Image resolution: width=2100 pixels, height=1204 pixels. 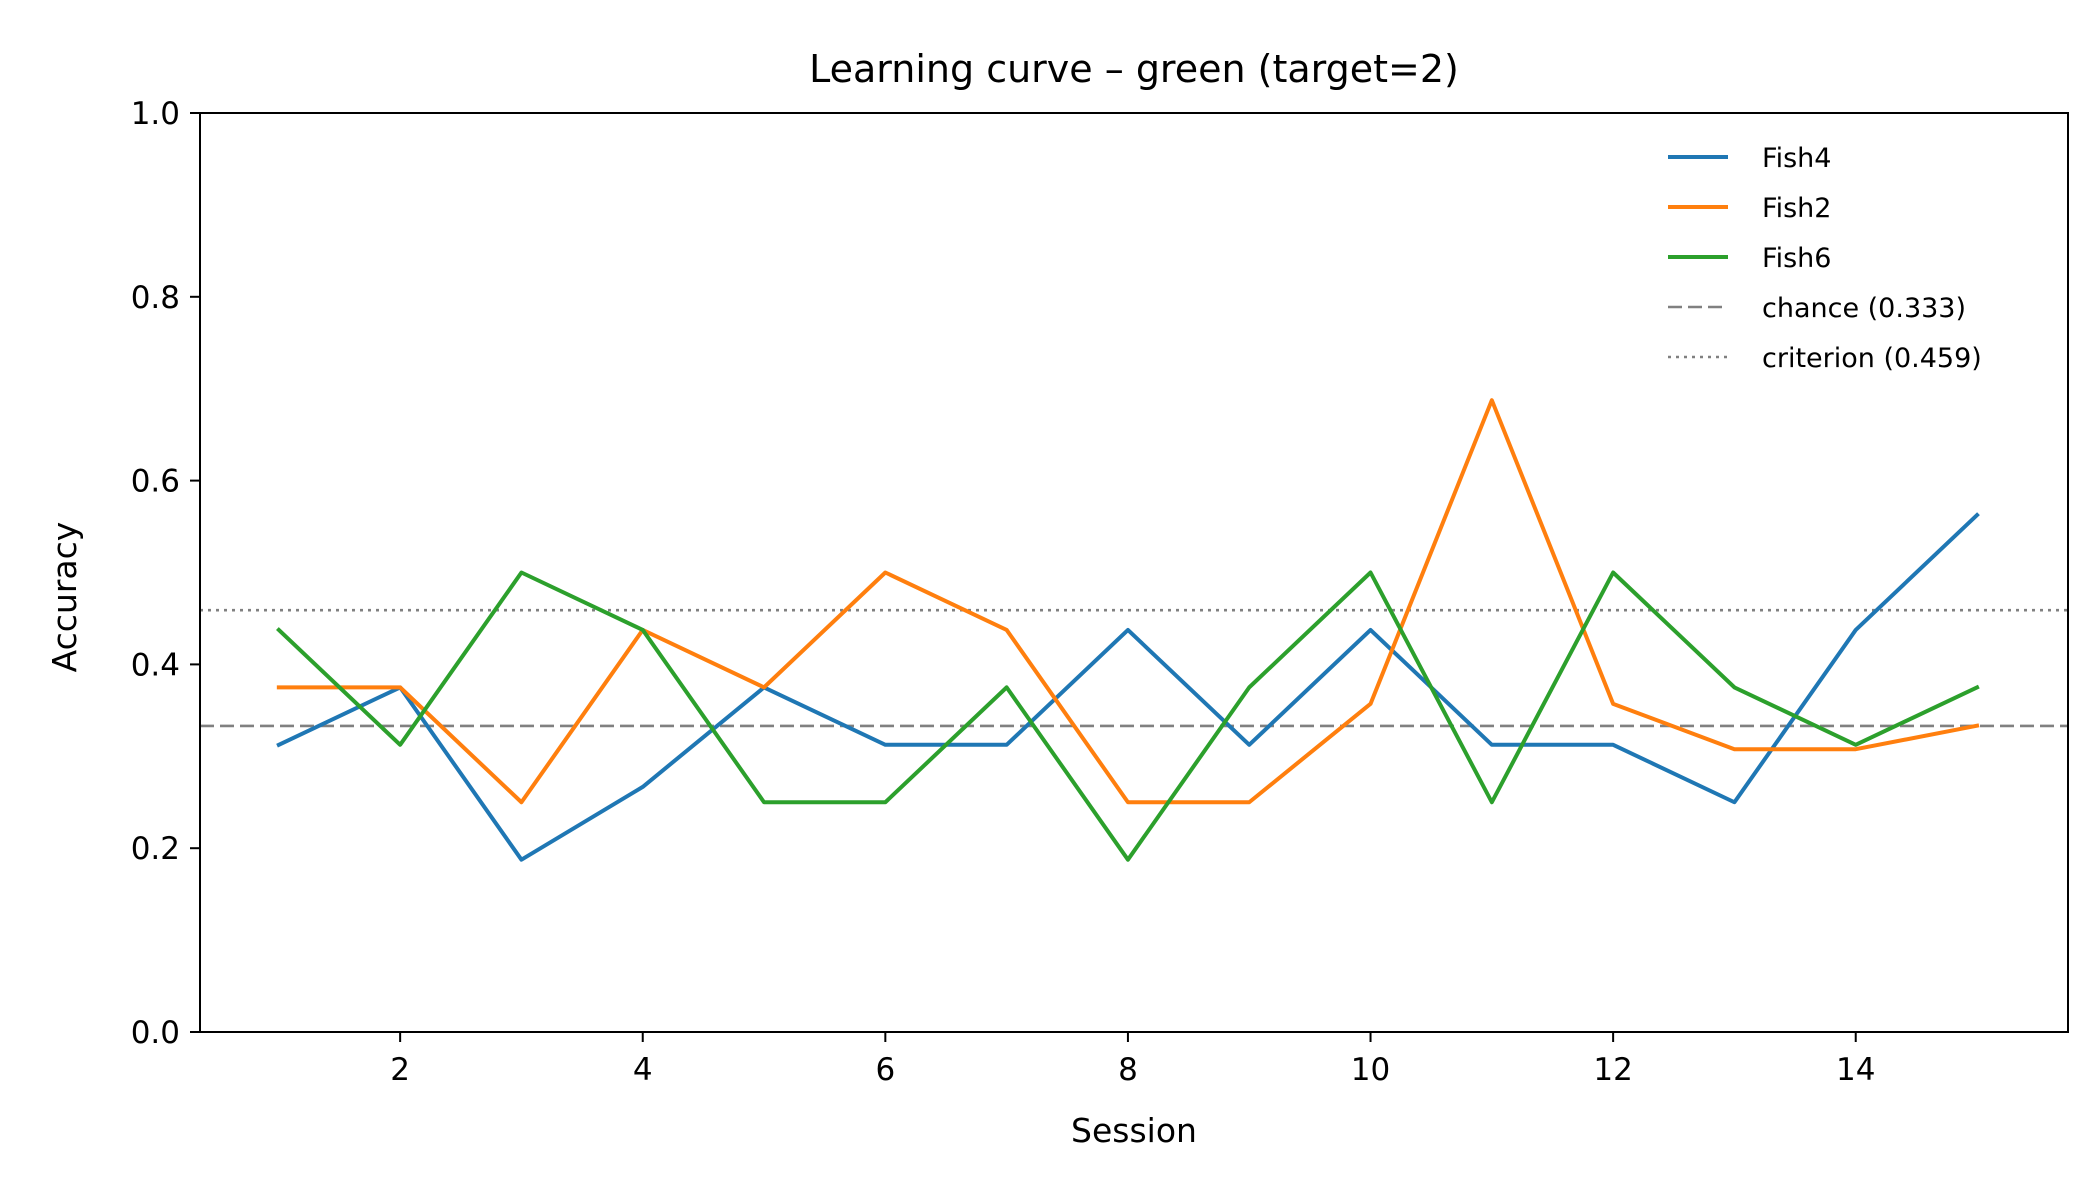 What do you see at coordinates (64, 597) in the screenshot?
I see `y-axis-label: Accuracy` at bounding box center [64, 597].